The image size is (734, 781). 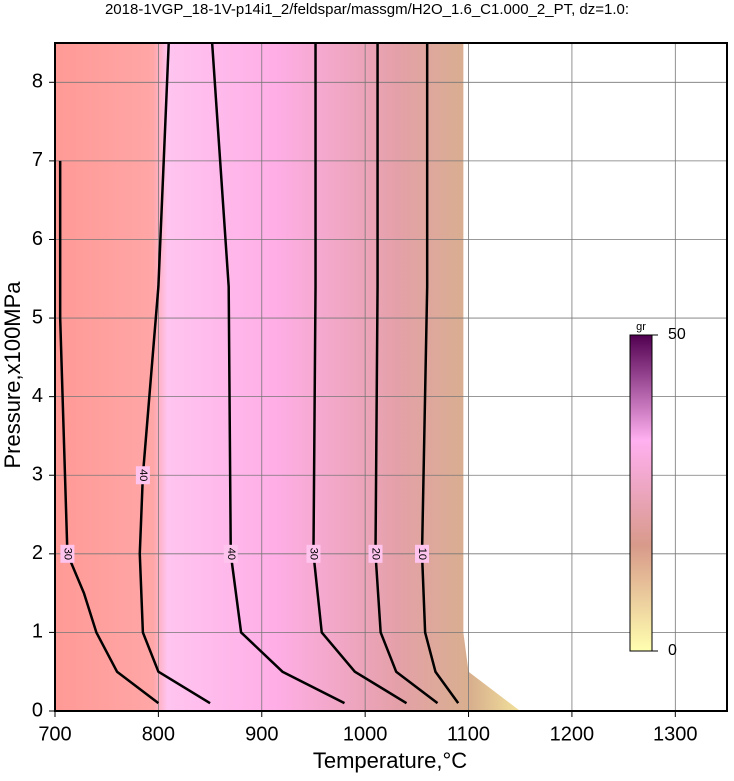 I want to click on contour-label: 10, so click(x=422, y=554).